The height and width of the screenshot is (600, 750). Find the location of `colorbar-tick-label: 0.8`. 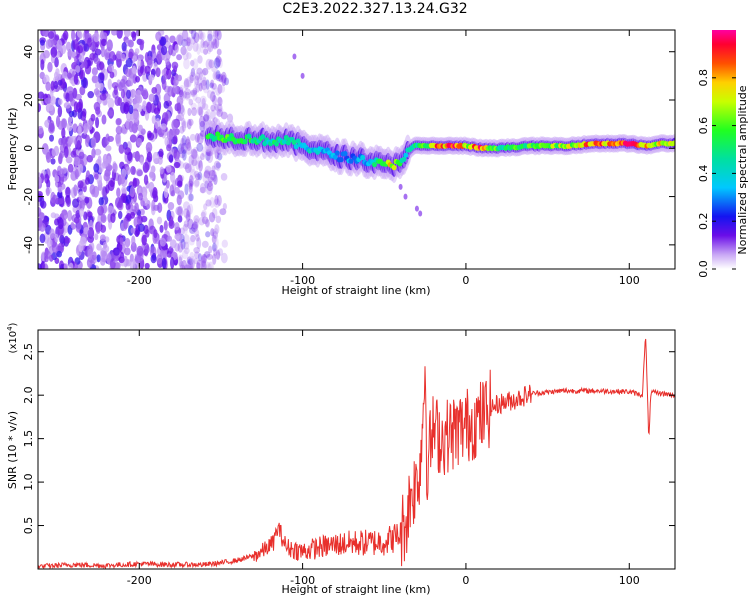

colorbar-tick-label: 0.8 is located at coordinates (703, 78).